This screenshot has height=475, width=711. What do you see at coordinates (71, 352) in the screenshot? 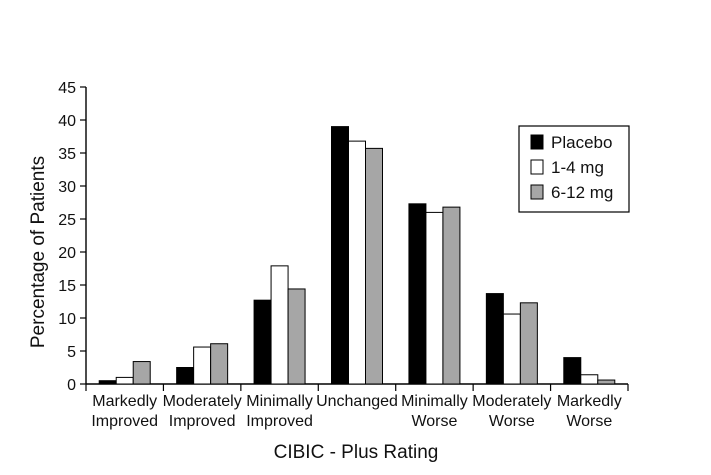
I see `y-tick-label: 5` at bounding box center [71, 352].